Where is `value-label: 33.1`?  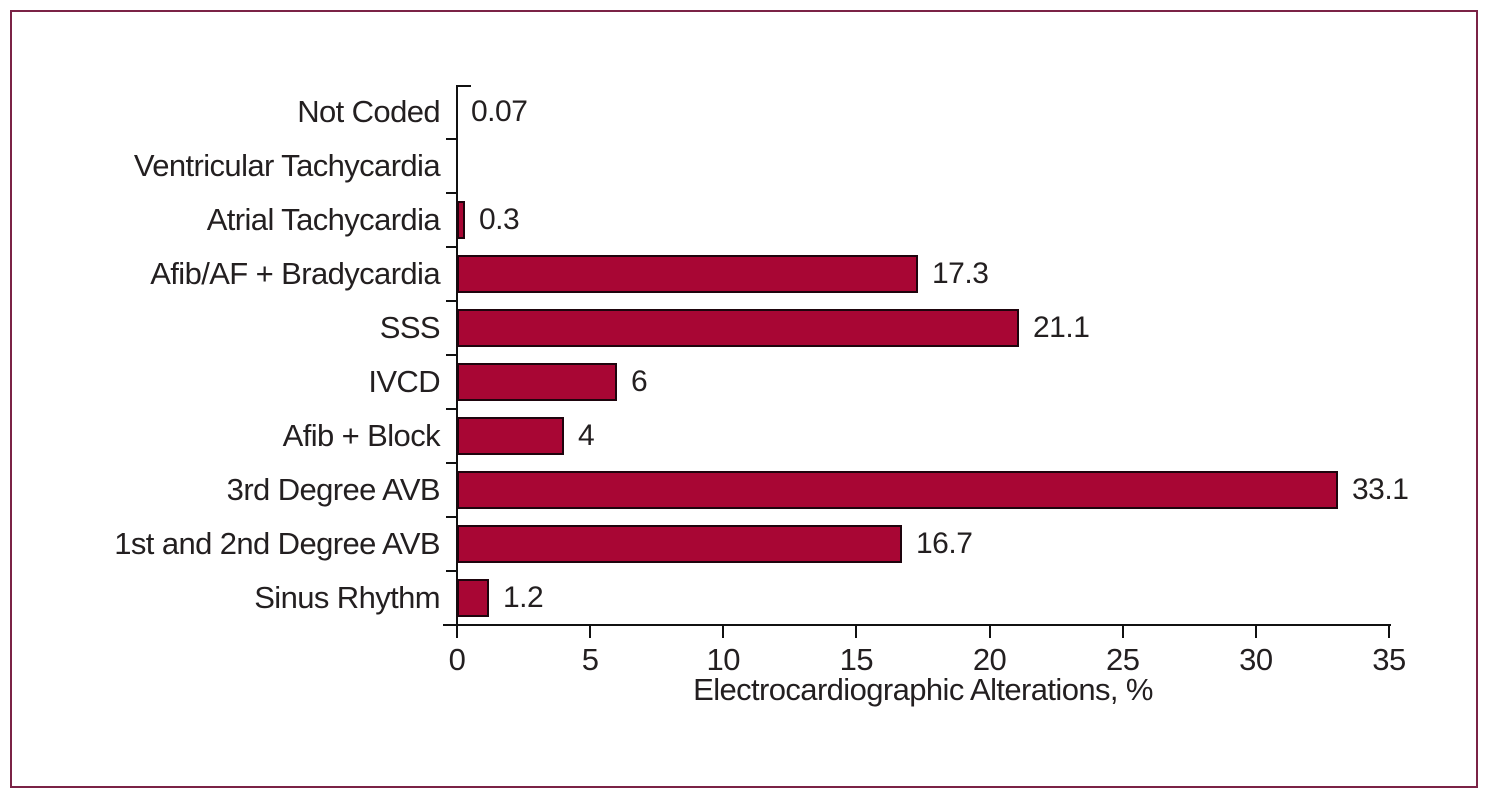 value-label: 33.1 is located at coordinates (1380, 489).